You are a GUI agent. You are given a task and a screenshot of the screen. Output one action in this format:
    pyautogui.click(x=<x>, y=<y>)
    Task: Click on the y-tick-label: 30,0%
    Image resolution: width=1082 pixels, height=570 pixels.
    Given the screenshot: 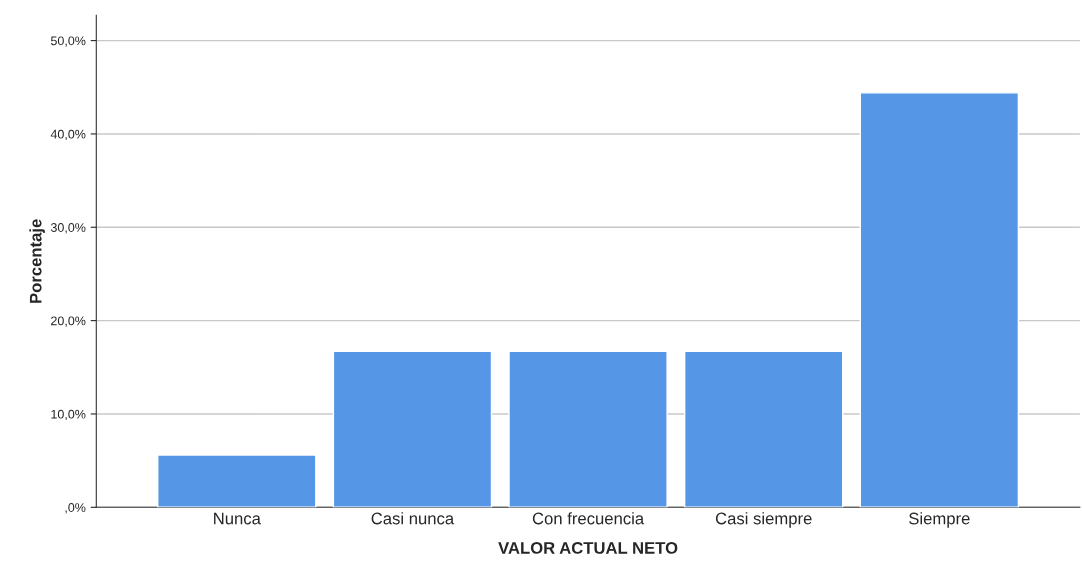 What is the action you would take?
    pyautogui.click(x=68, y=228)
    